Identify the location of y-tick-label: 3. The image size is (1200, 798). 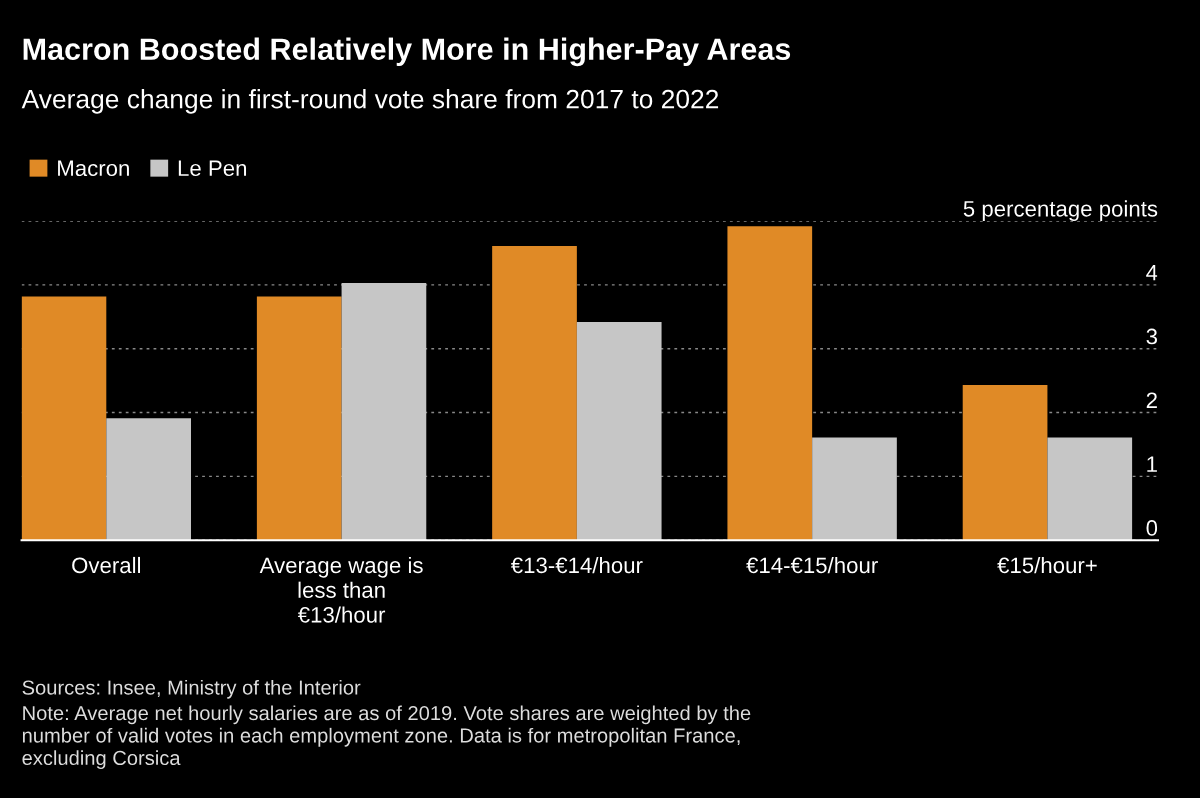
(1152, 336).